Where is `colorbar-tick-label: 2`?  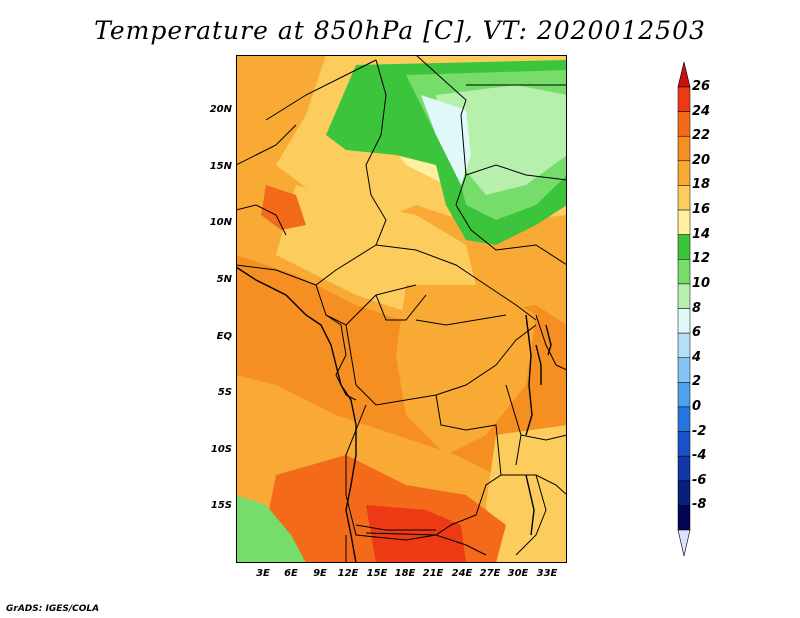
colorbar-tick-label: 2 is located at coordinates (697, 382).